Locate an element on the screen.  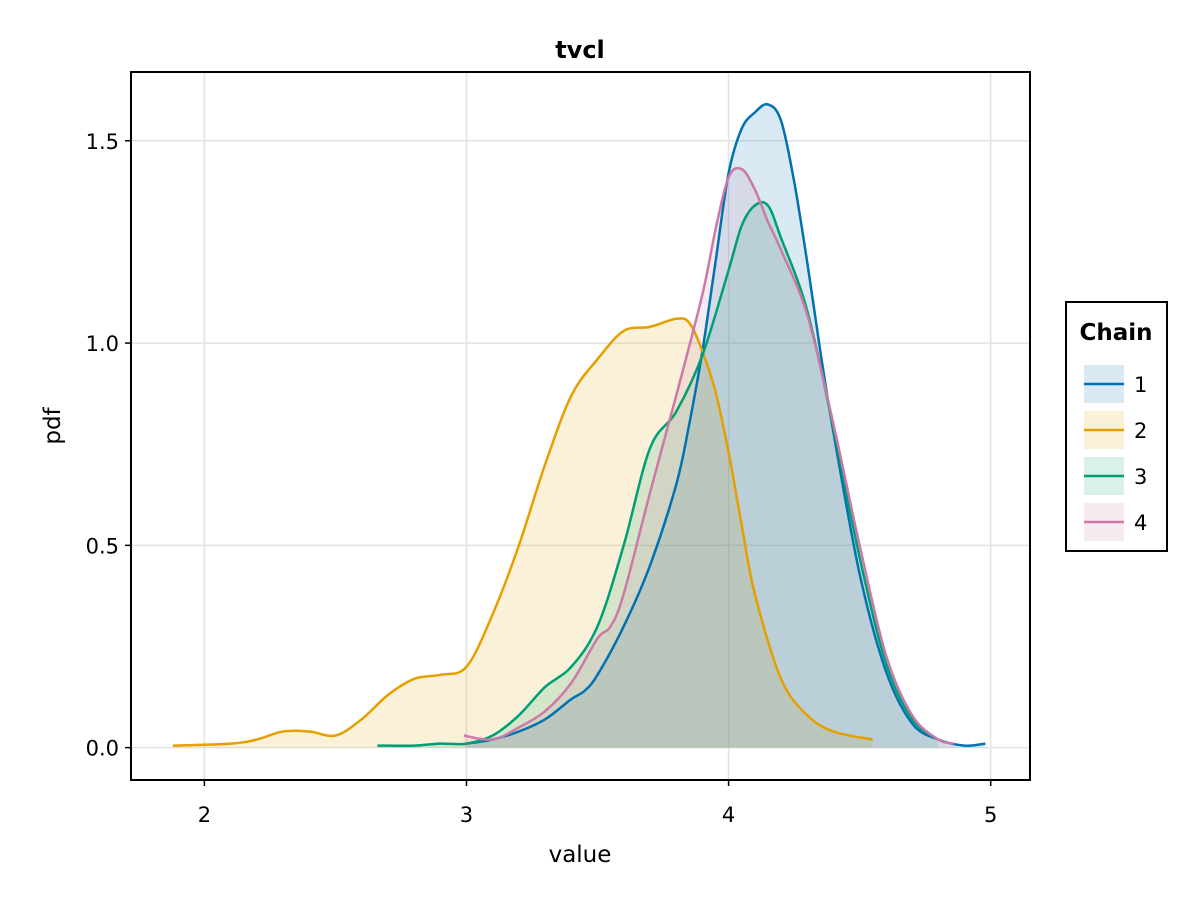
y-tick-label: 1.0 is located at coordinates (102, 344).